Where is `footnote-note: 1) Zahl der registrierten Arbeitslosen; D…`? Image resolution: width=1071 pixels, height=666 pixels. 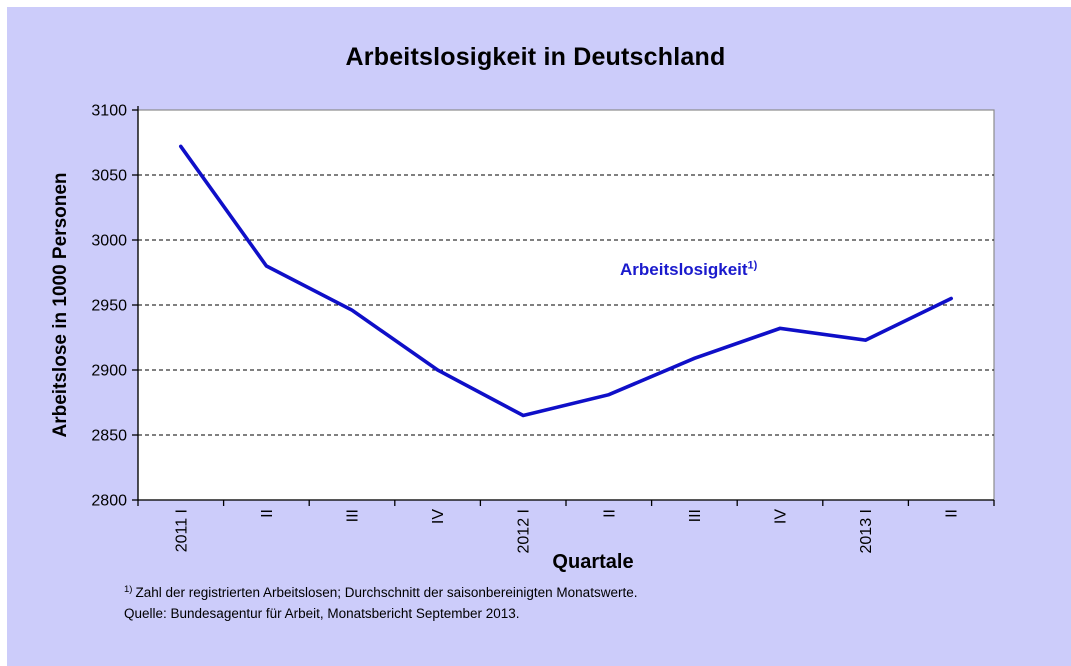
footnote-note: 1) Zahl der registrierten Arbeitslosen; D… is located at coordinates (381, 591).